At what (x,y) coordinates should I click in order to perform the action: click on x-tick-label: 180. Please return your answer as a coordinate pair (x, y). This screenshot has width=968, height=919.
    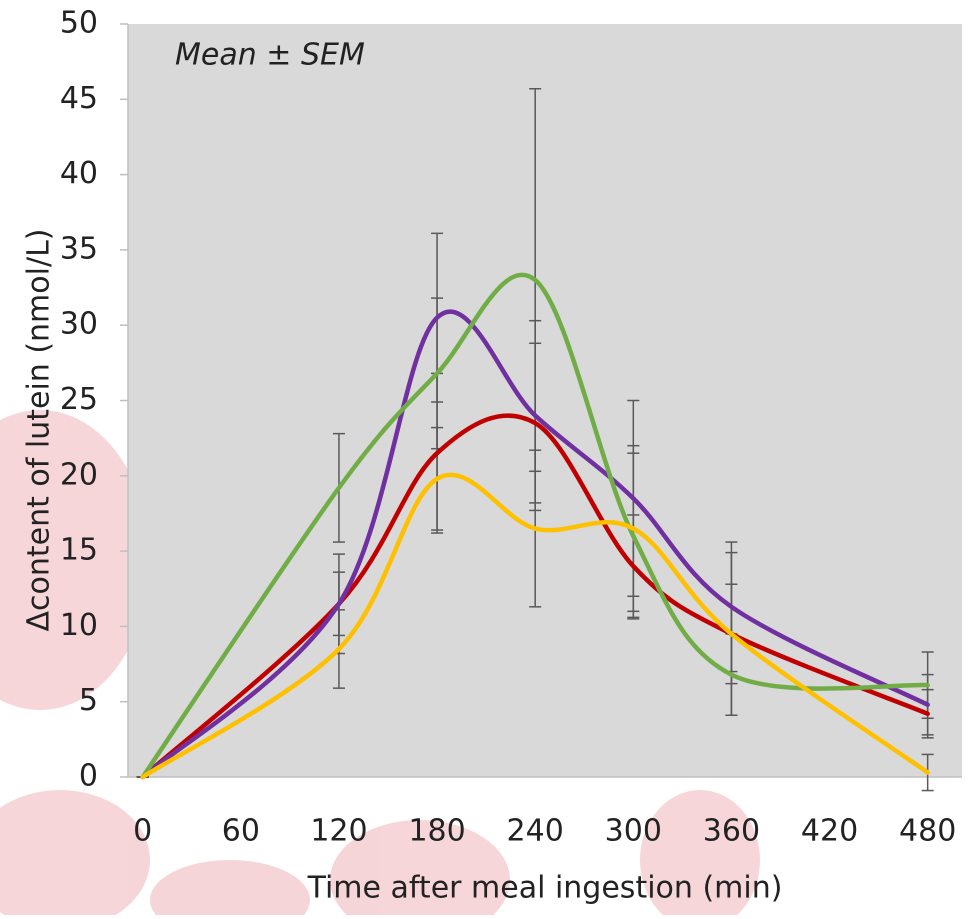
    Looking at the image, I should click on (436, 831).